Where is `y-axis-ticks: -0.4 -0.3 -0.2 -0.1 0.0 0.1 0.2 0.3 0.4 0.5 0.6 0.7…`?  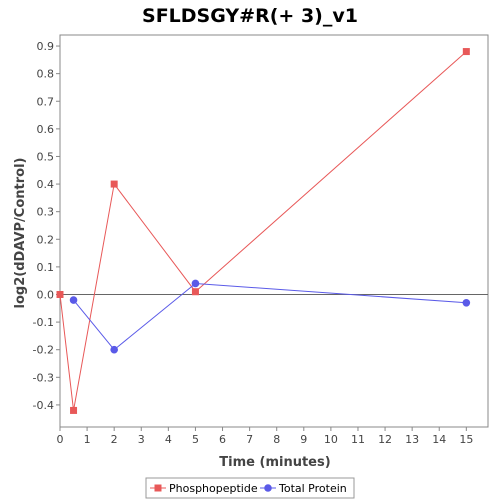
y-axis-ticks: -0.4 -0.3 -0.2 -0.1 0.0 0.1 0.2 0.3 0.4 0.5 0.6 0.7… is located at coordinates (46, 226).